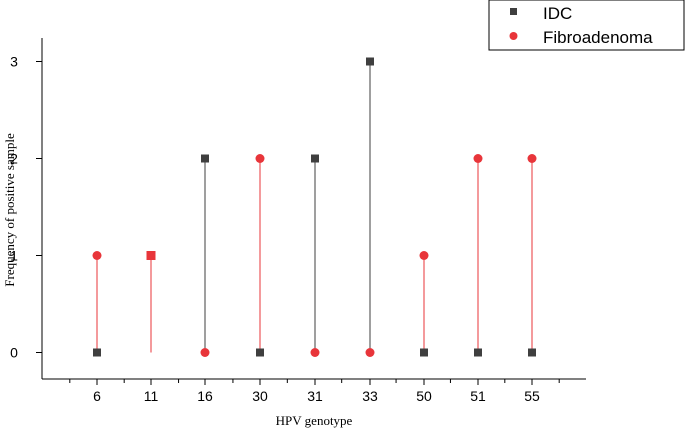 The image size is (685, 429). What do you see at coordinates (97, 396) in the screenshot?
I see `x-tick-label: 6` at bounding box center [97, 396].